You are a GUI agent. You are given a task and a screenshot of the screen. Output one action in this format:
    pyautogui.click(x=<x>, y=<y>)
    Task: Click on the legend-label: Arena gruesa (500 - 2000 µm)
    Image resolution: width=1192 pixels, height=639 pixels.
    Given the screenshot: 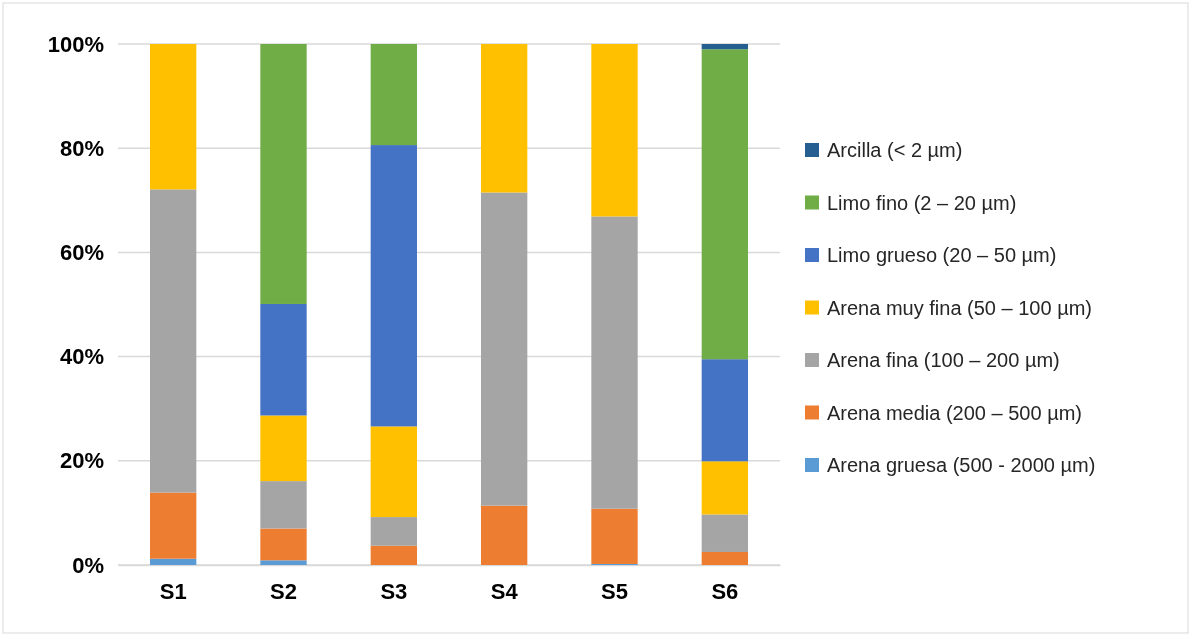 What is the action you would take?
    pyautogui.click(x=961, y=465)
    